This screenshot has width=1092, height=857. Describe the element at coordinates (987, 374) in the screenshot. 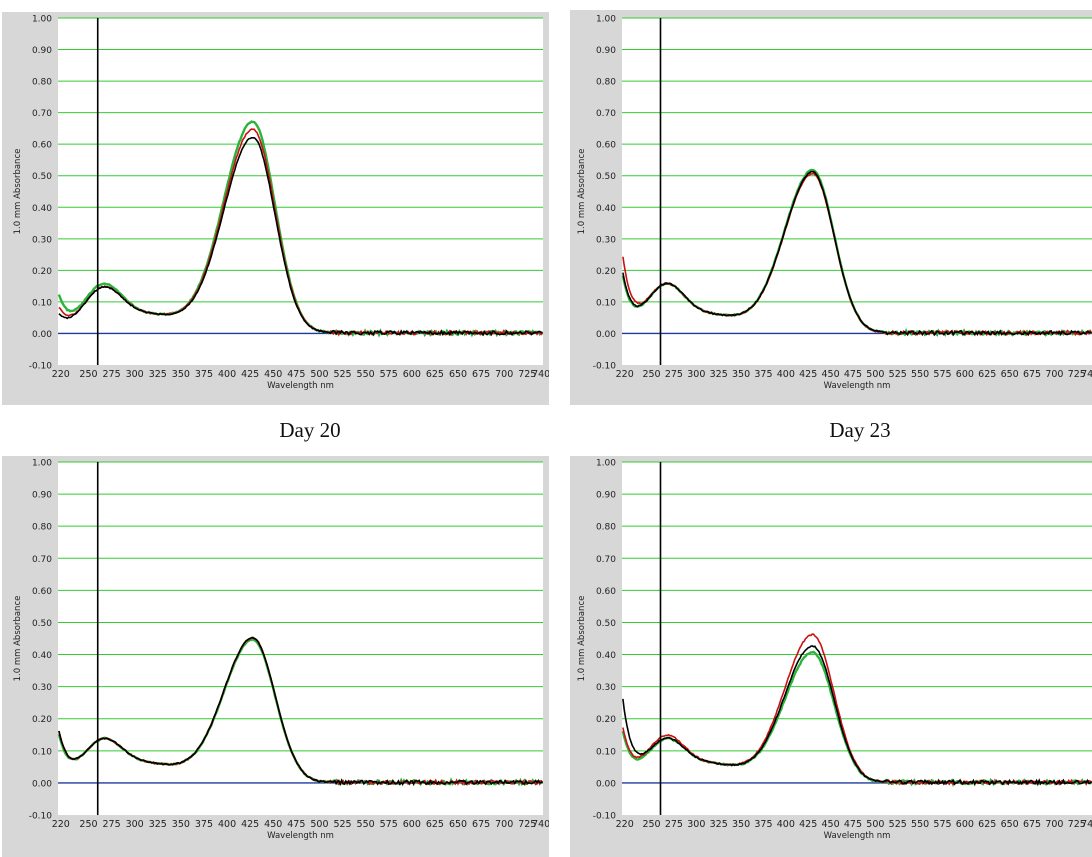

I see `x-tick-label: 625` at that location.